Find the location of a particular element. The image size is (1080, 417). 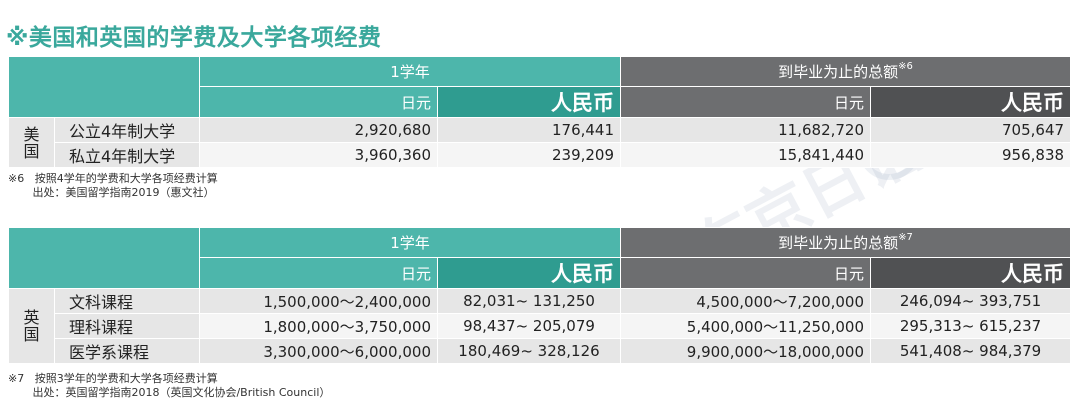

cell-rmb-one-year: 98,437~ 205,079 is located at coordinates (529, 326).